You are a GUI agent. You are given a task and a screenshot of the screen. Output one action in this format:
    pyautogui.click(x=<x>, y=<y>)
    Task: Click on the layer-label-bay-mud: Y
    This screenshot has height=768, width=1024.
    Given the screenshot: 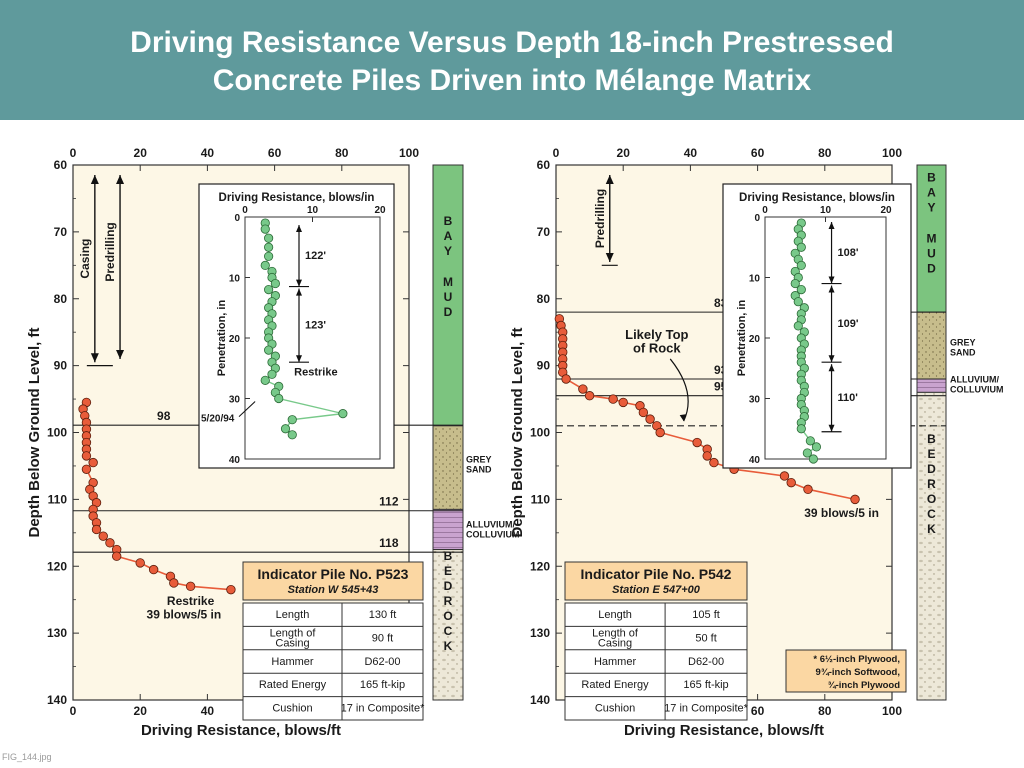 What is the action you would take?
    pyautogui.click(x=931, y=208)
    